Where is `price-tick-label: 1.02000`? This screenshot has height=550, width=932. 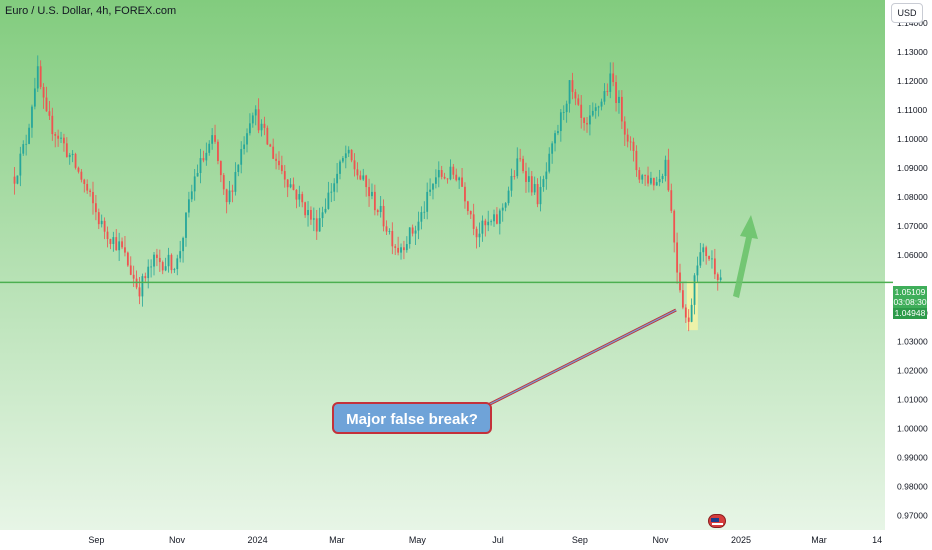
price-tick-label: 1.02000 is located at coordinates (912, 371).